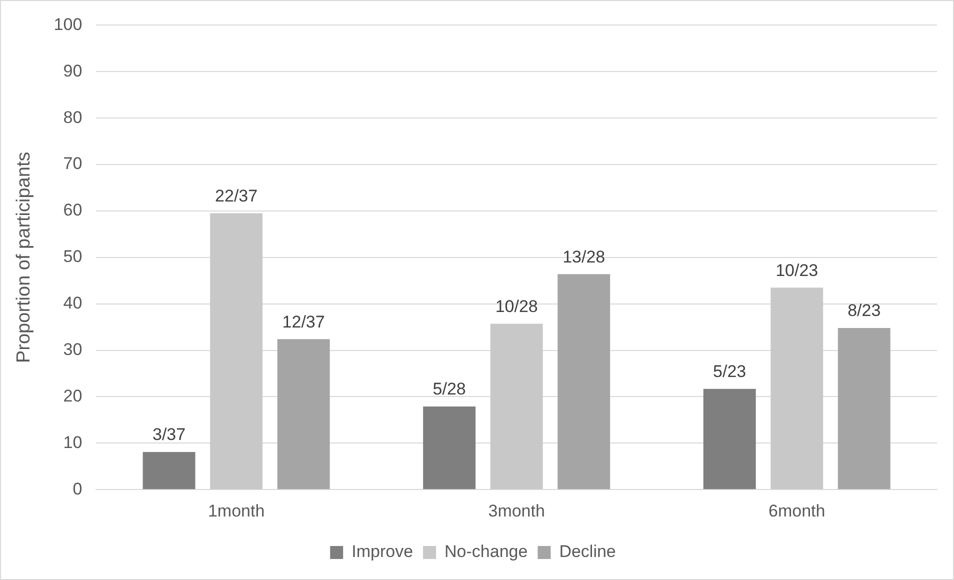 Image resolution: width=954 pixels, height=580 pixels. What do you see at coordinates (24, 258) in the screenshot?
I see `y-axis-title: Proportion of participants` at bounding box center [24, 258].